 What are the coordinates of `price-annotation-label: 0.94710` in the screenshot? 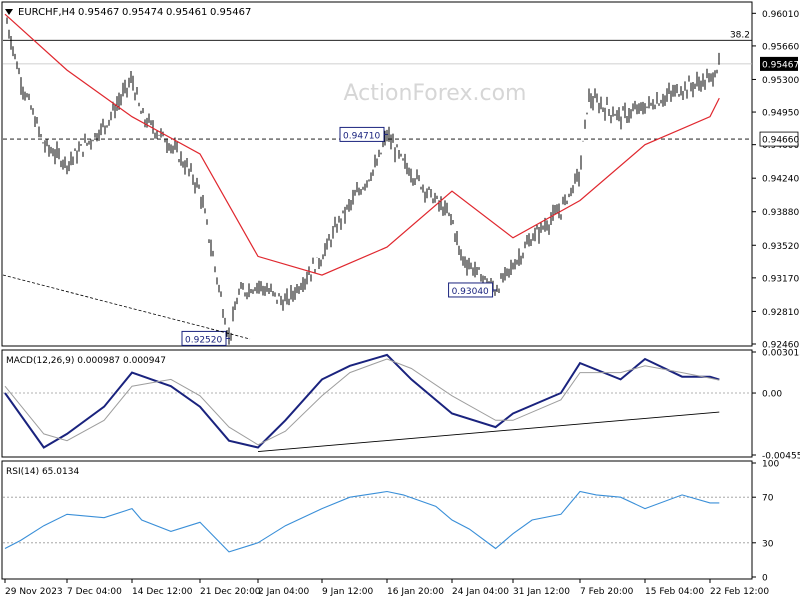 It's located at (361, 136).